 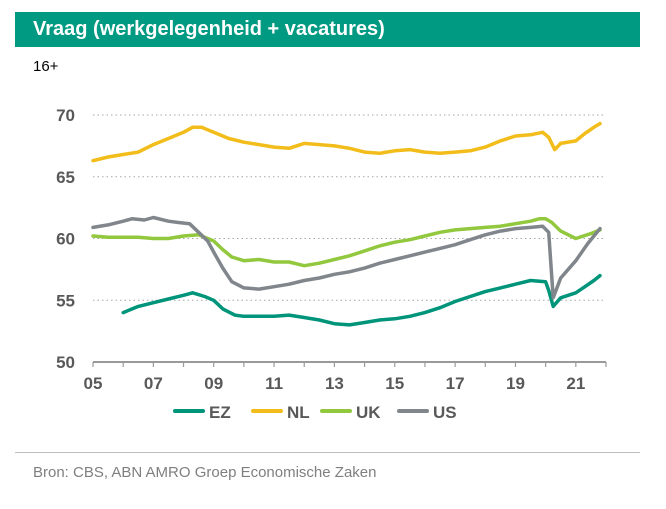 I want to click on x-tick-label-07: 07, so click(x=153, y=383).